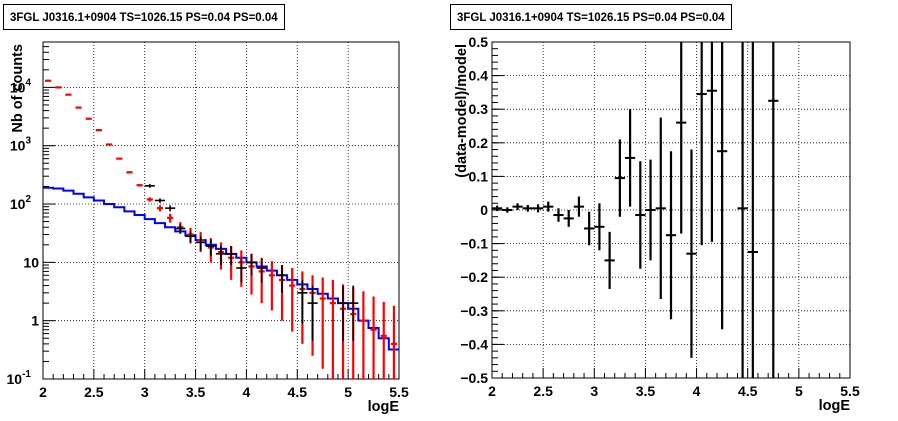 The image size is (898, 421). What do you see at coordinates (479, 176) in the screenshot?
I see `y-tick-label: 0.1` at bounding box center [479, 176].